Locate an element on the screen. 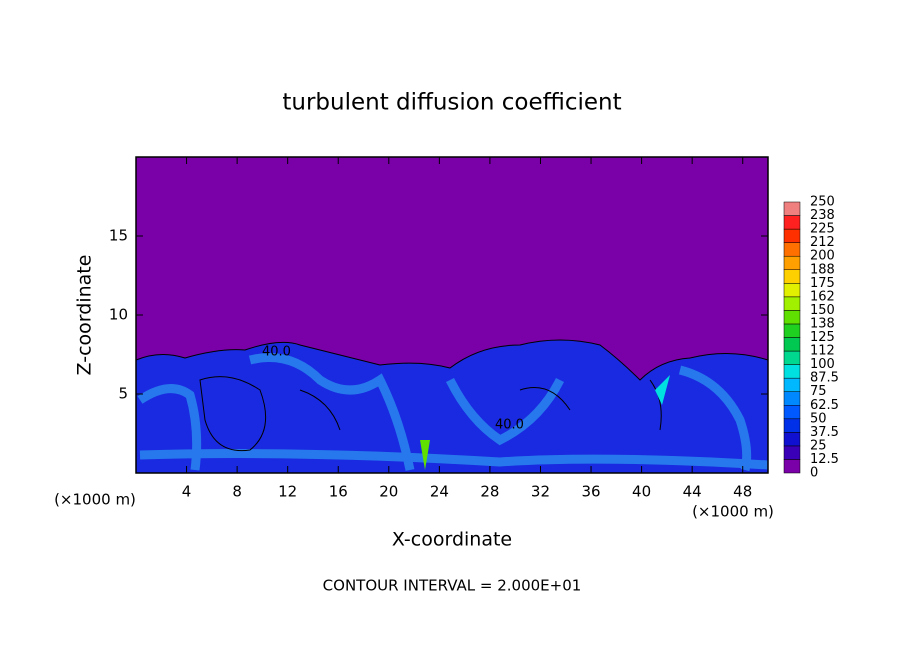 This screenshot has height=654, width=904. x-tick-label: 12 is located at coordinates (287, 492).